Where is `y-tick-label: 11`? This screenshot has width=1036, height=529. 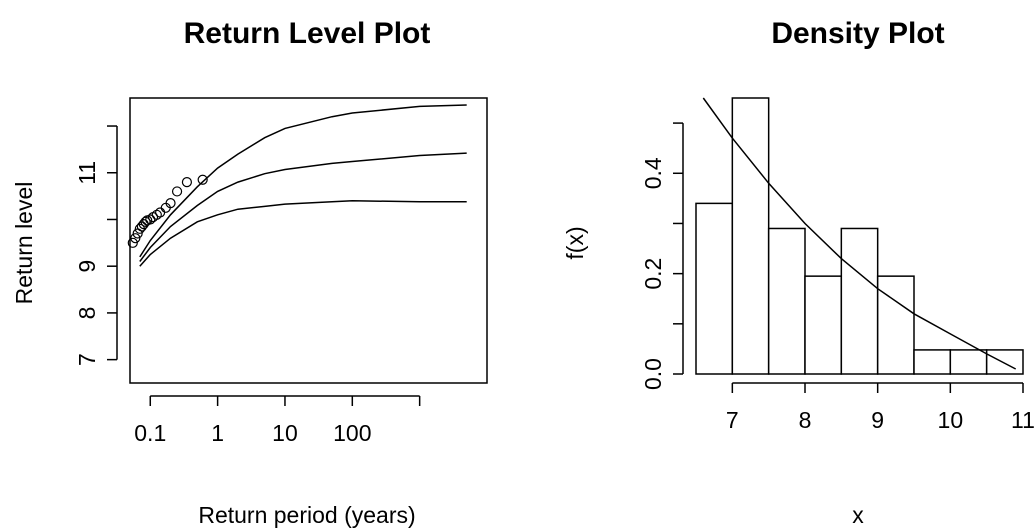 y-tick-label: 11 is located at coordinates (87, 173).